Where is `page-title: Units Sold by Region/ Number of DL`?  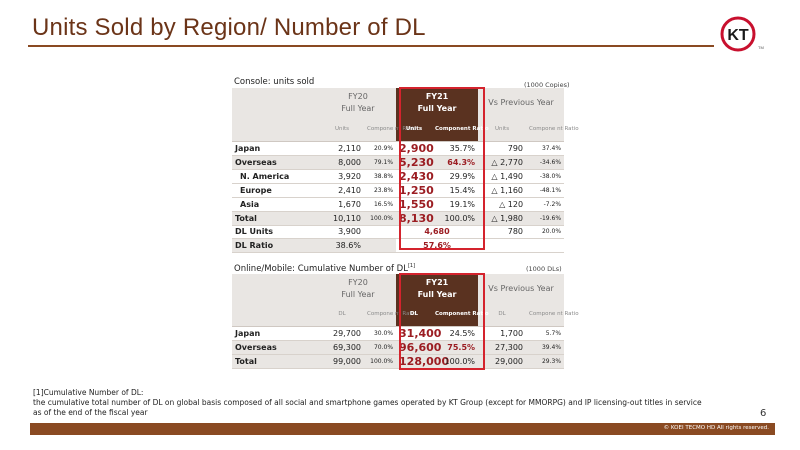
page-title: Units Sold by Region/ Number of DL is located at coordinates (229, 27).